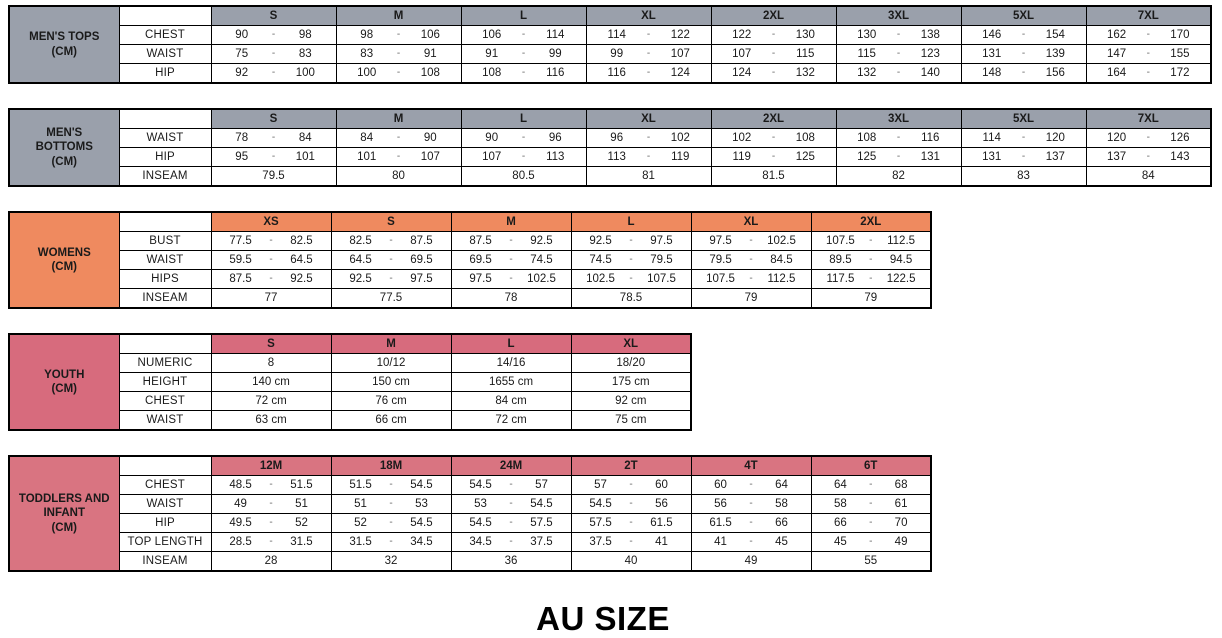 This screenshot has width=1222, height=638. What do you see at coordinates (898, 35) in the screenshot?
I see `range-cell: 130 - 138` at bounding box center [898, 35].